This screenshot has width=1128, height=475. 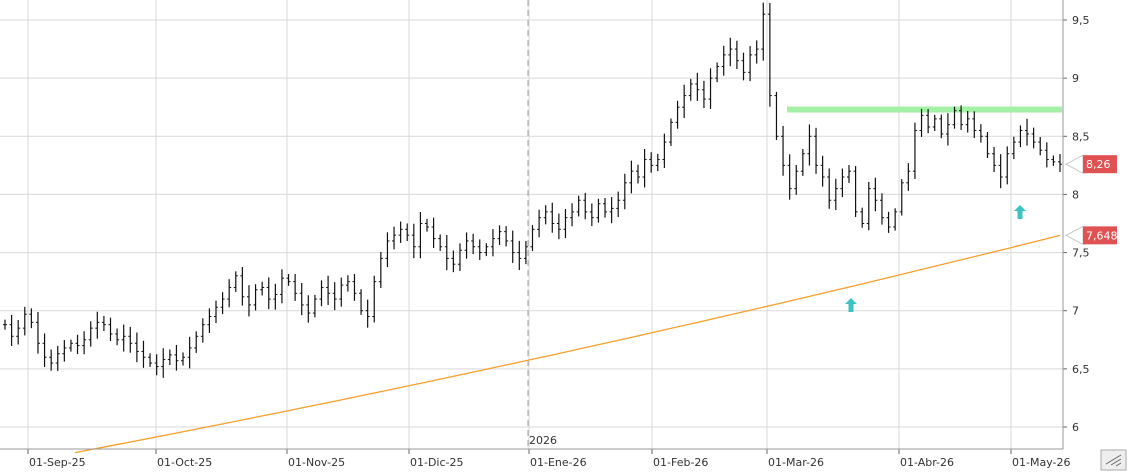 What do you see at coordinates (1081, 253) in the screenshot?
I see `y-tick-label: 7,5` at bounding box center [1081, 253].